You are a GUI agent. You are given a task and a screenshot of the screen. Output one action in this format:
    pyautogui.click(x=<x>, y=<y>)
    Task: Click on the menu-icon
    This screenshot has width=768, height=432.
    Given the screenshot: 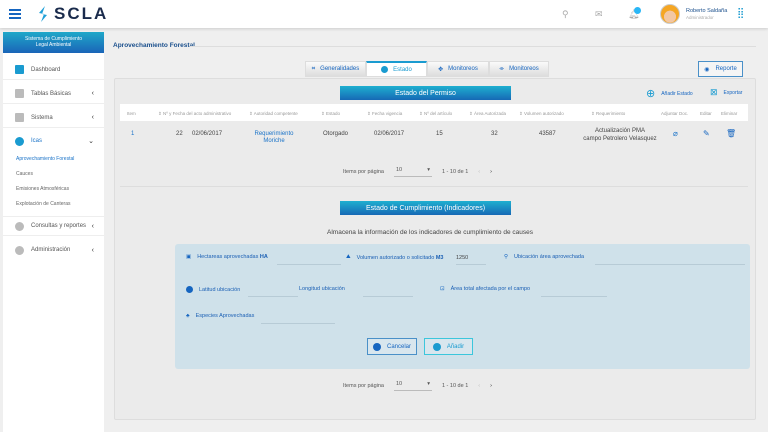 What is the action you would take?
    pyautogui.click(x=15, y=14)
    